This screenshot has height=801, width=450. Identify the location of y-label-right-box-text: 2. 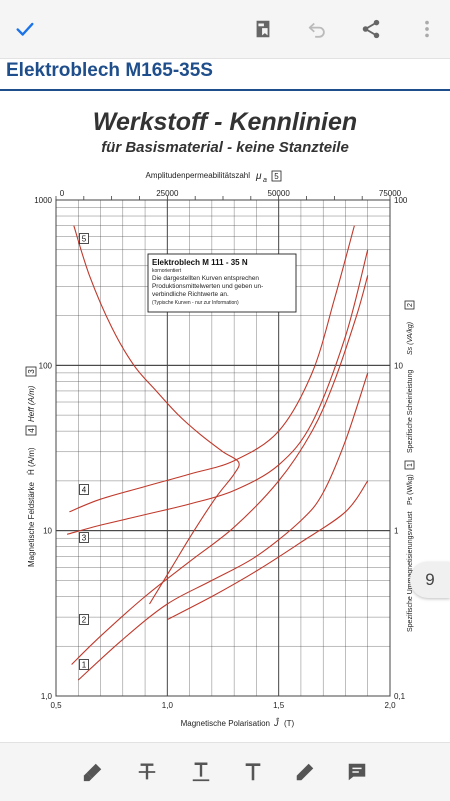
(410, 305).